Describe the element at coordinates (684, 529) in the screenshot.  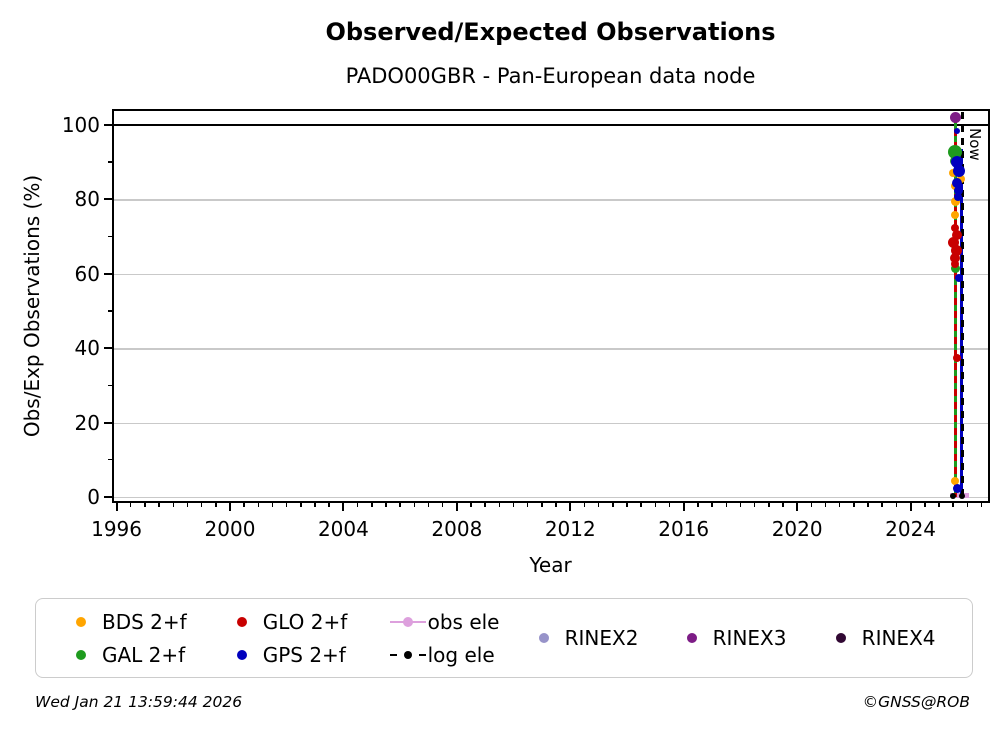
I see `x-tick-label: 2016` at that location.